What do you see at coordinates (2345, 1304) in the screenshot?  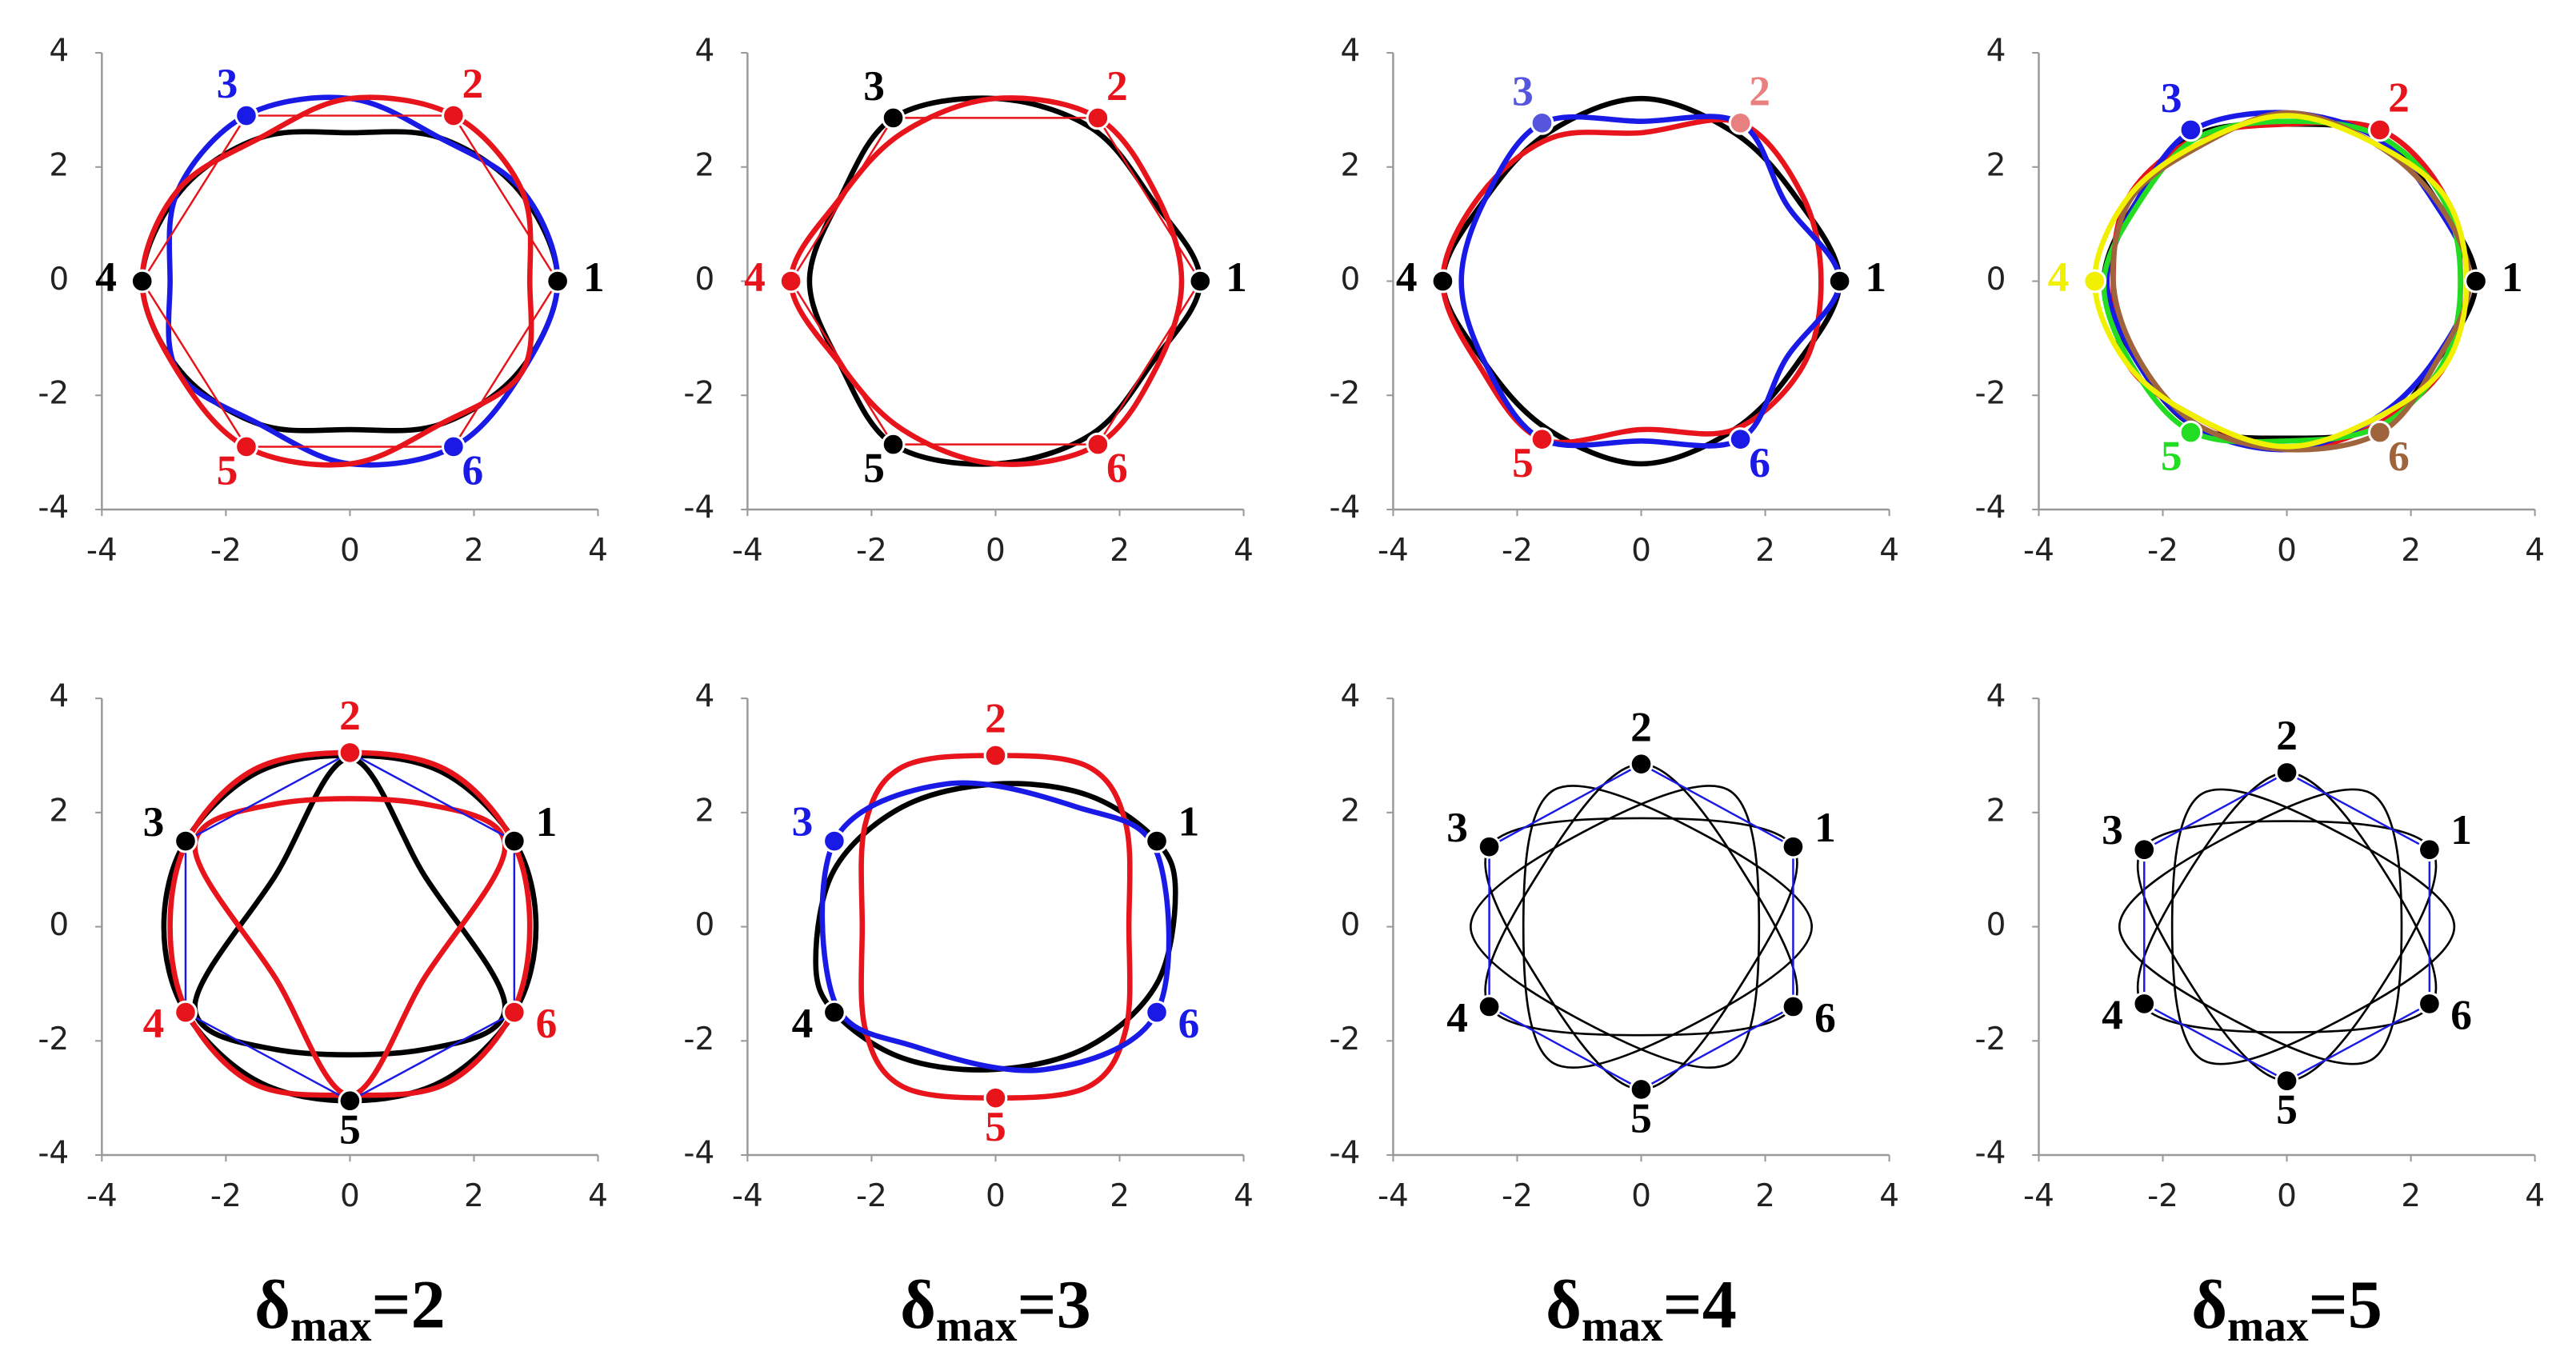 I see `caption-value: =5` at bounding box center [2345, 1304].